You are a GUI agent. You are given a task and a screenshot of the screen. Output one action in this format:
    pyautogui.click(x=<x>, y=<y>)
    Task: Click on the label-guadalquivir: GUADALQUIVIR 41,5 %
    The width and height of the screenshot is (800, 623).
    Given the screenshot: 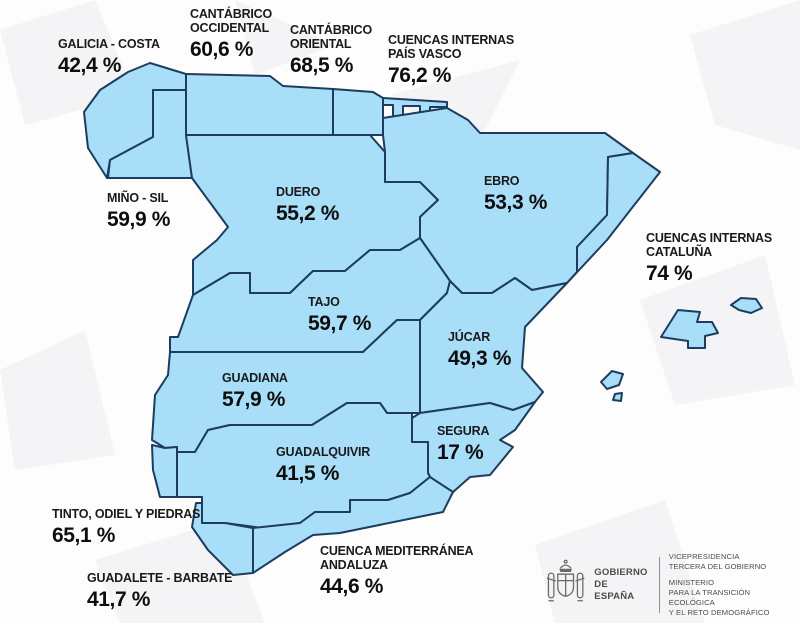 What is the action you would take?
    pyautogui.click(x=323, y=465)
    